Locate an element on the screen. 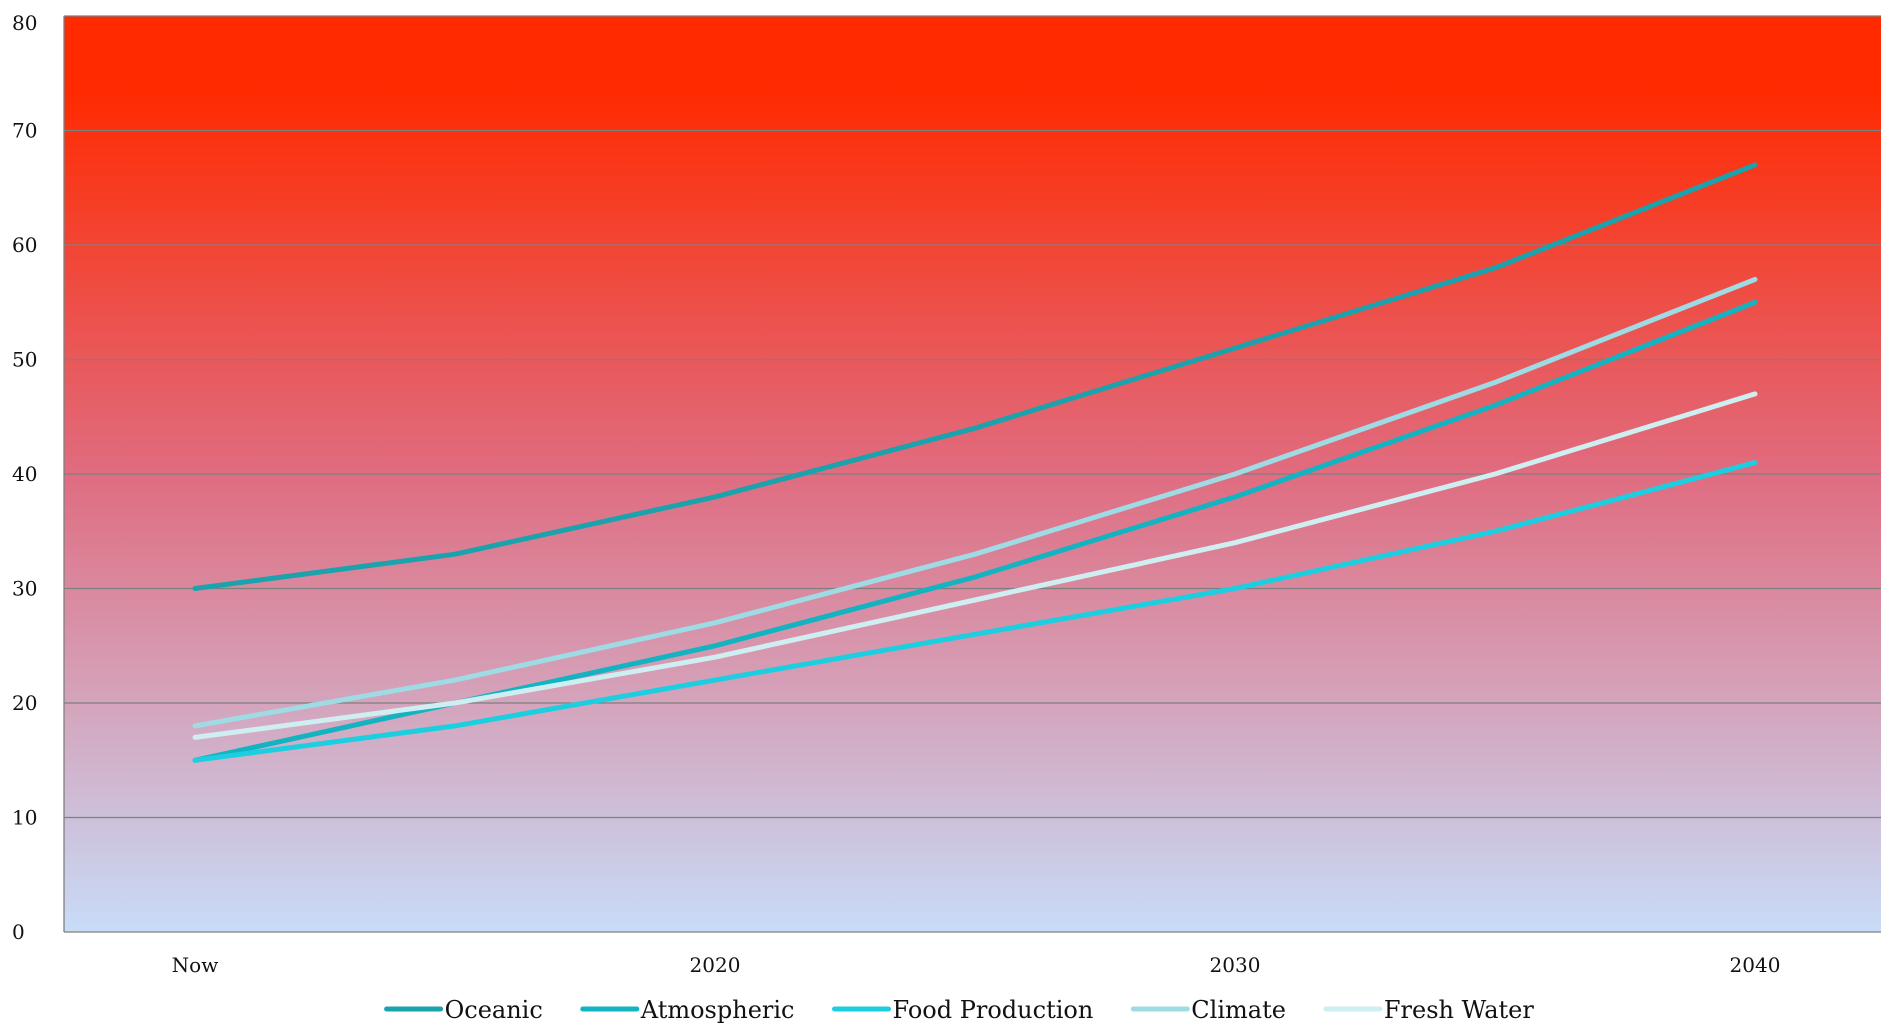  legend-item: Food Production is located at coordinates (963, 1010).